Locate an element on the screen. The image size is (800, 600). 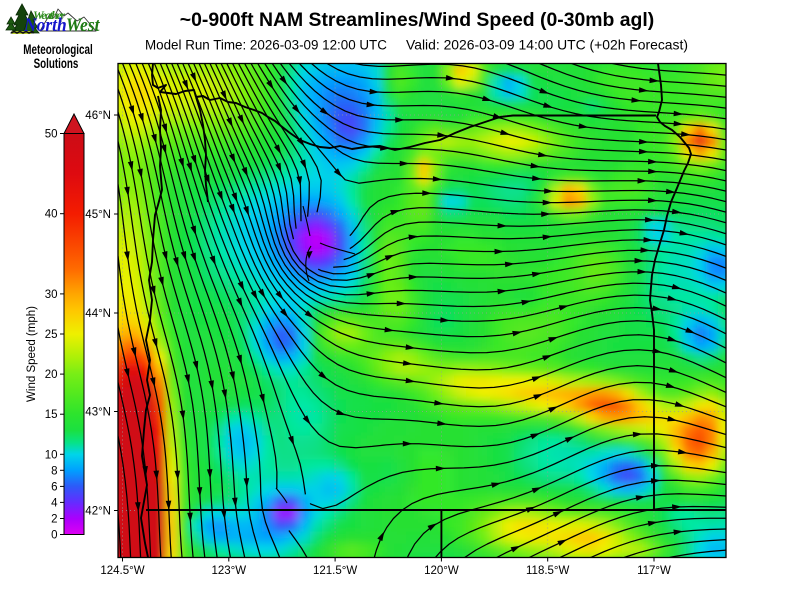
svg-text: 118.5°W is located at coordinates (548, 571).